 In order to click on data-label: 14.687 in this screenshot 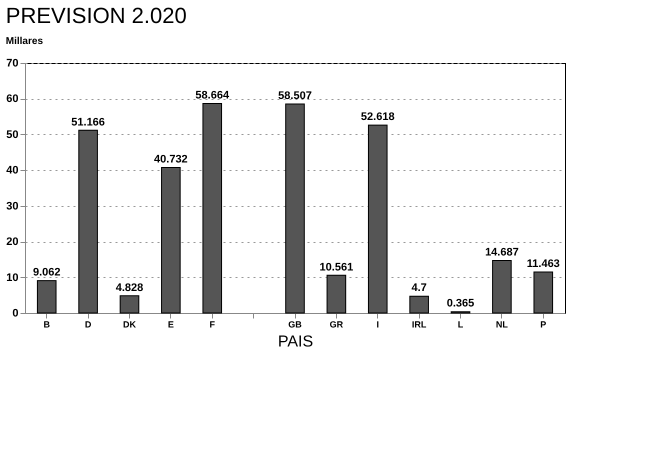, I will do `click(502, 252)`.